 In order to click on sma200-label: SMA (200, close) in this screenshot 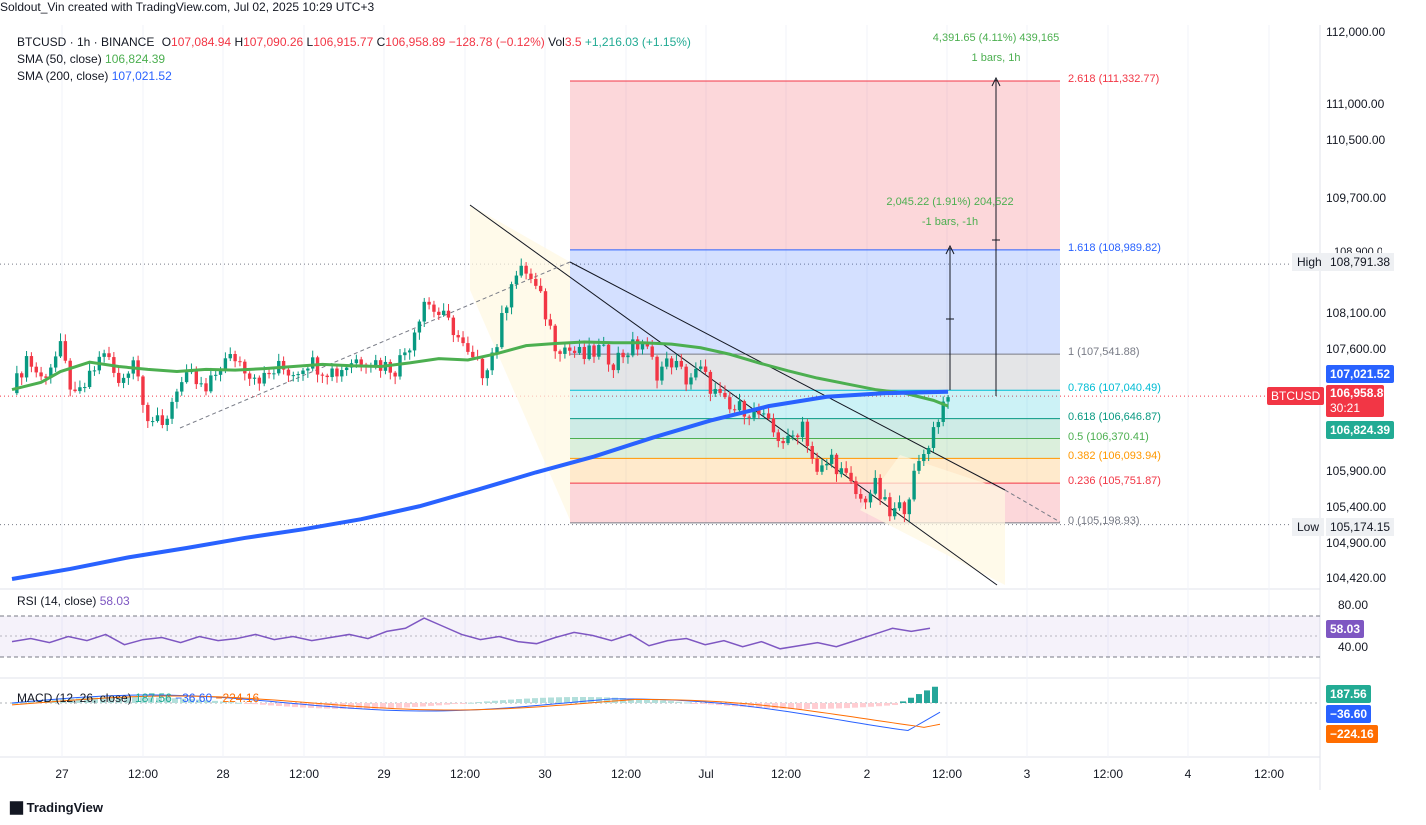, I will do `click(63, 76)`.